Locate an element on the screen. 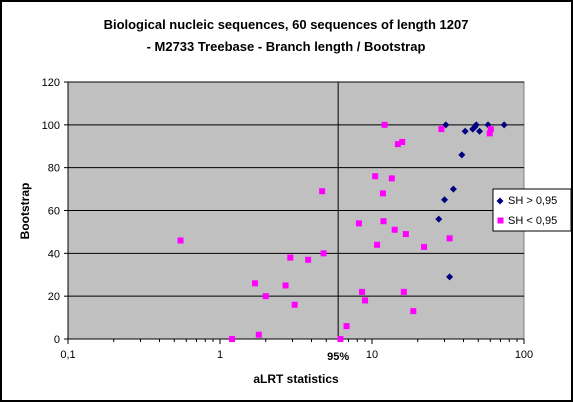  y-axis-title: Bootstrap is located at coordinates (25, 211).